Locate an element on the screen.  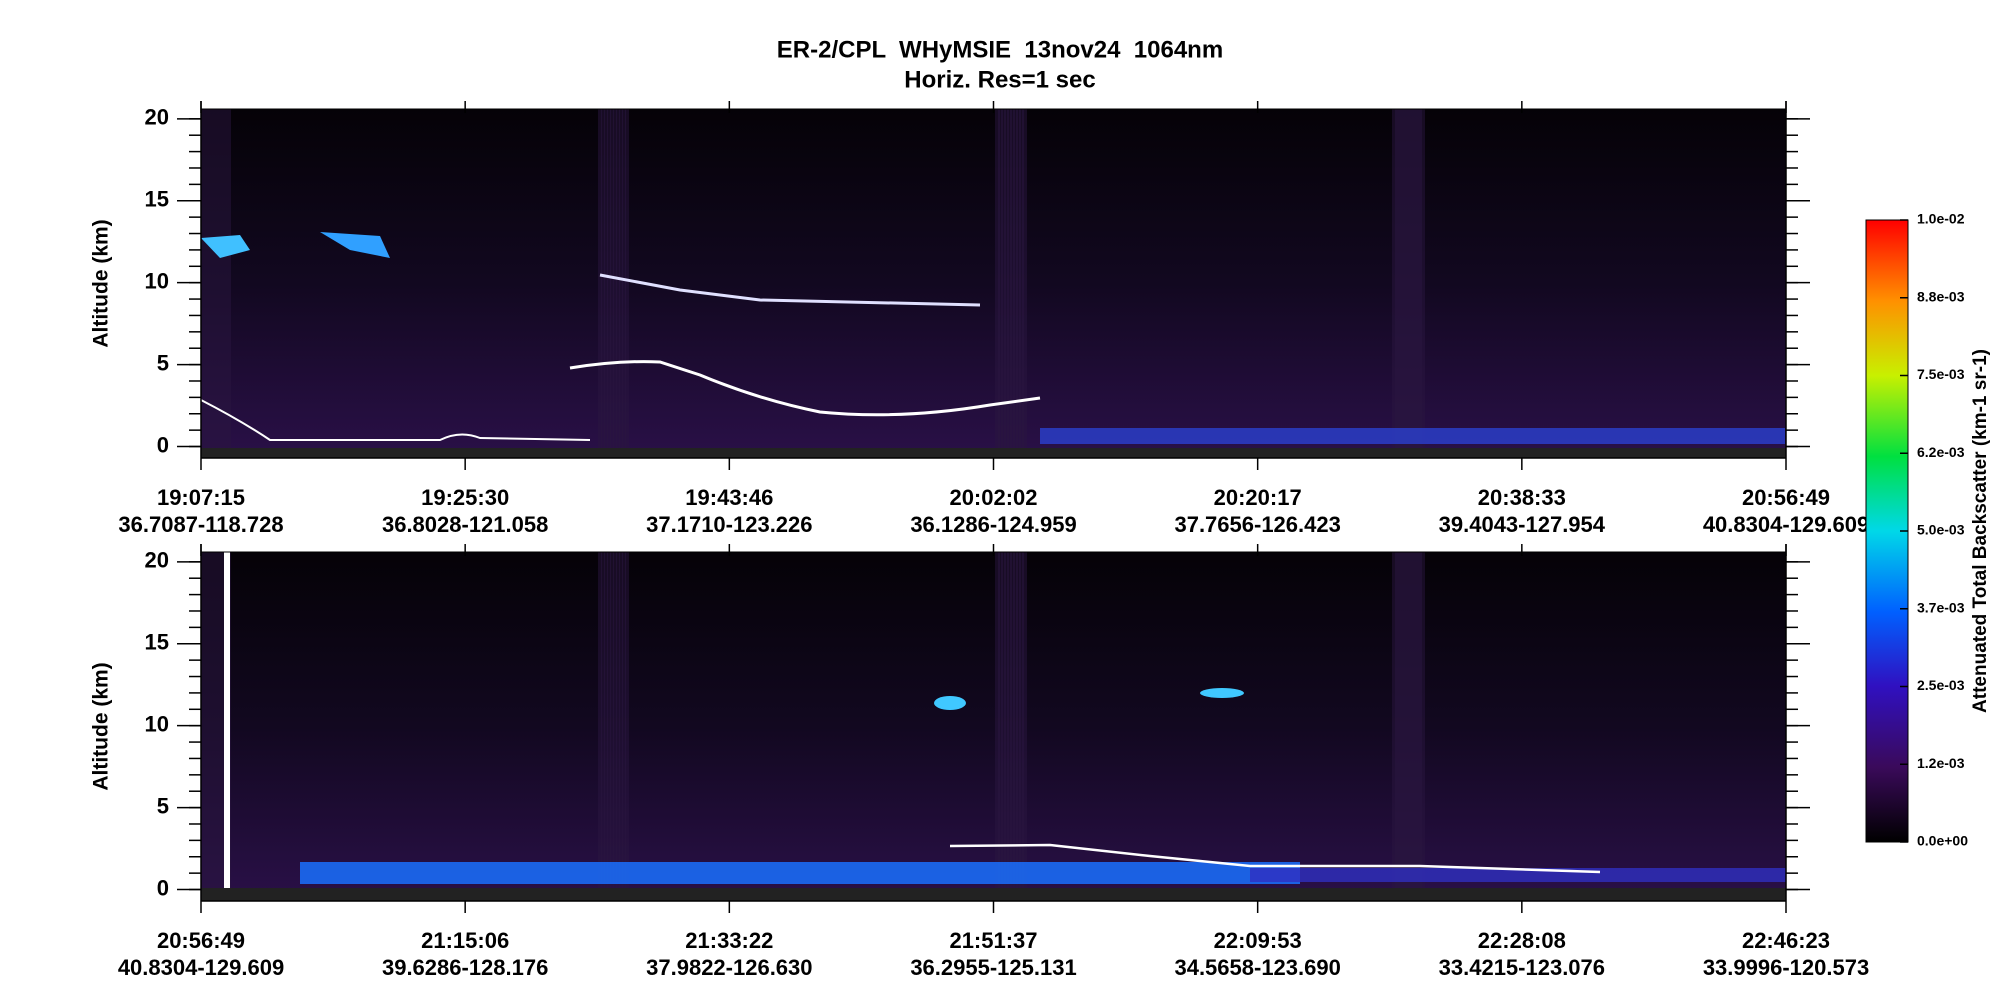
x-tick-time: 20:38:33 is located at coordinates (1522, 497).